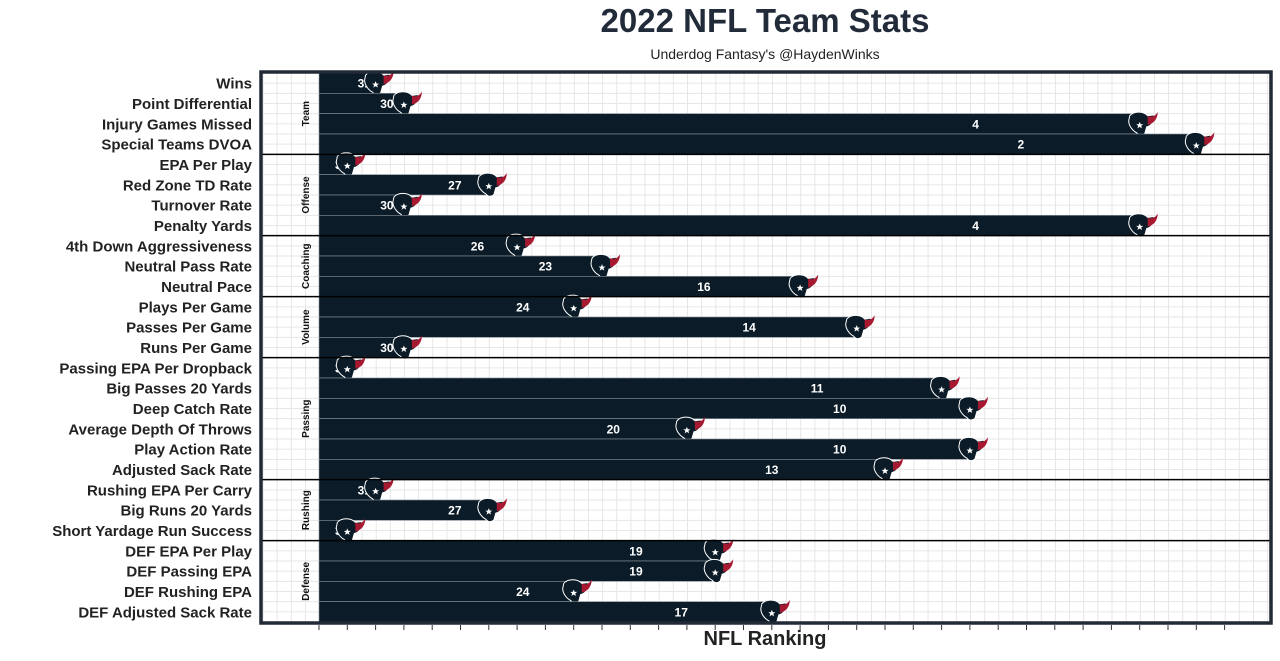 Image resolution: width=1280 pixels, height=661 pixels. Describe the element at coordinates (160, 429) in the screenshot. I see `y-tick-label: Average Depth Of Throws` at that location.